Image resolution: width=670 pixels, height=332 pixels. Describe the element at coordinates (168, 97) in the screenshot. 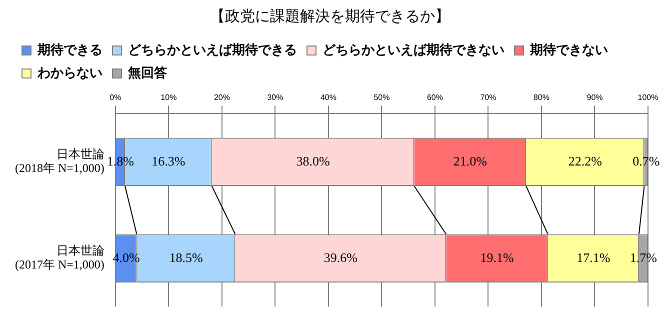

I see `x-tick-label: 10%` at that location.